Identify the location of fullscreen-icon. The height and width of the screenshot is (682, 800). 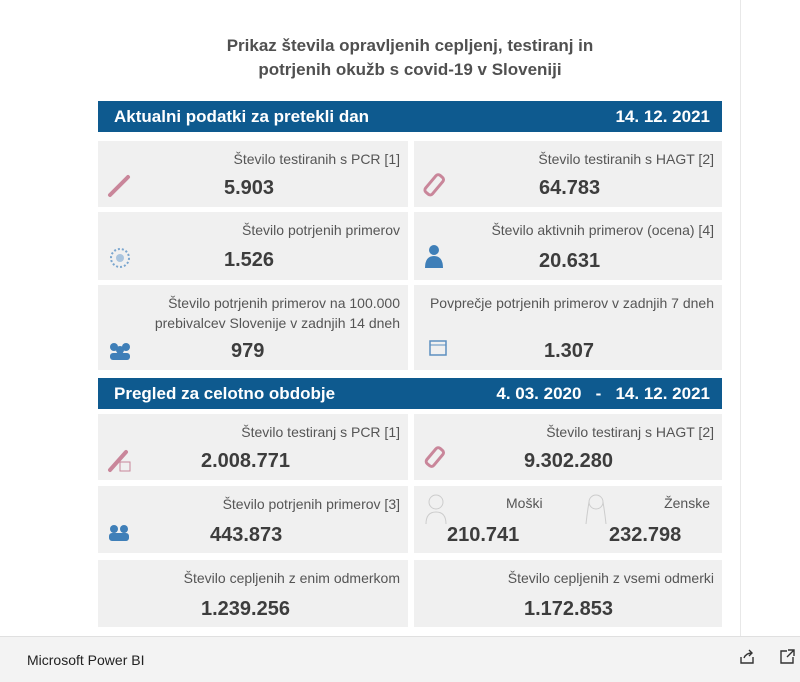
(787, 657).